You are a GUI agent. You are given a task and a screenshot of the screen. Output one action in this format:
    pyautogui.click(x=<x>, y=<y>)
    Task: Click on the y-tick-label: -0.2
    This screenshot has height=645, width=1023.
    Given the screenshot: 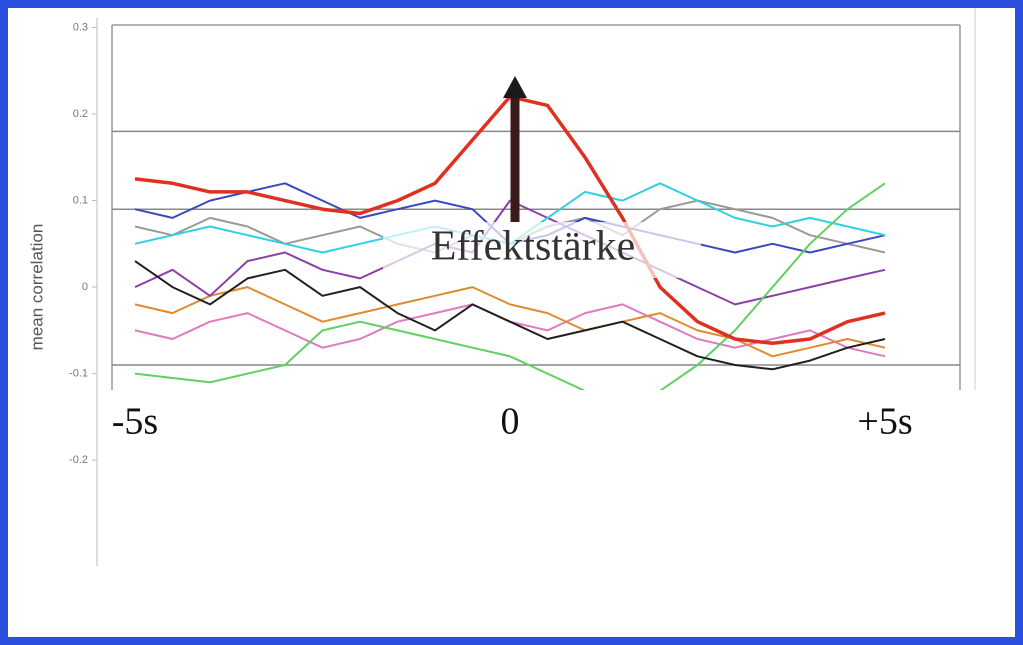 What is the action you would take?
    pyautogui.click(x=78, y=460)
    